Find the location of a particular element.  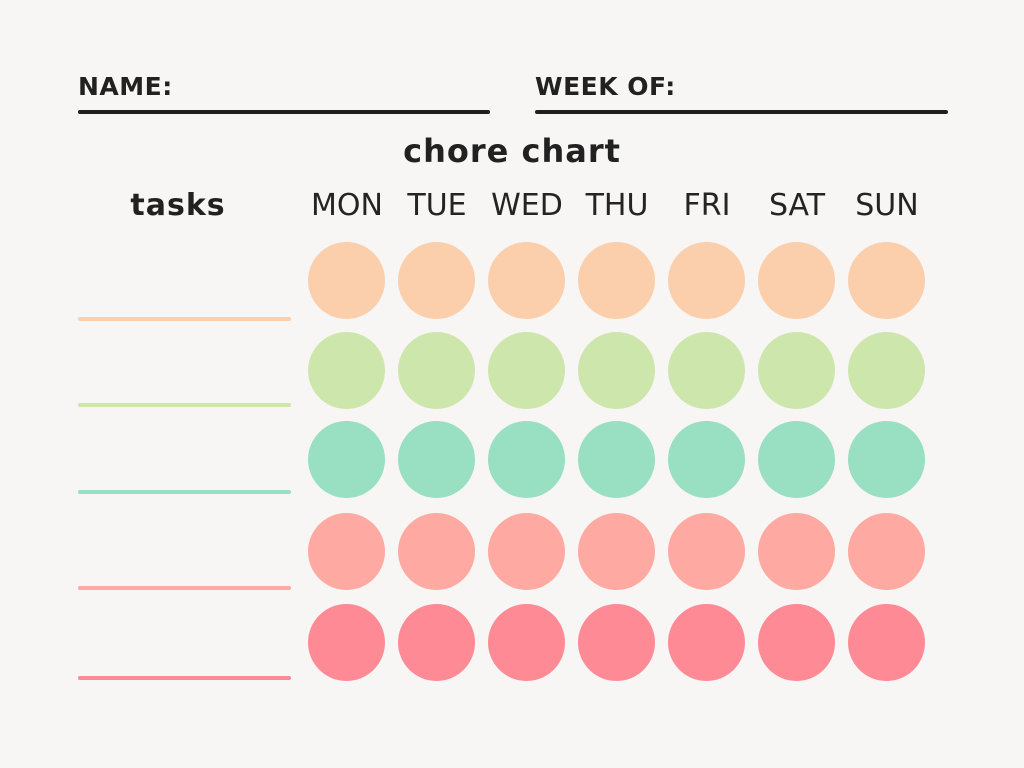

day-header-sun: SUN is located at coordinates (887, 205).